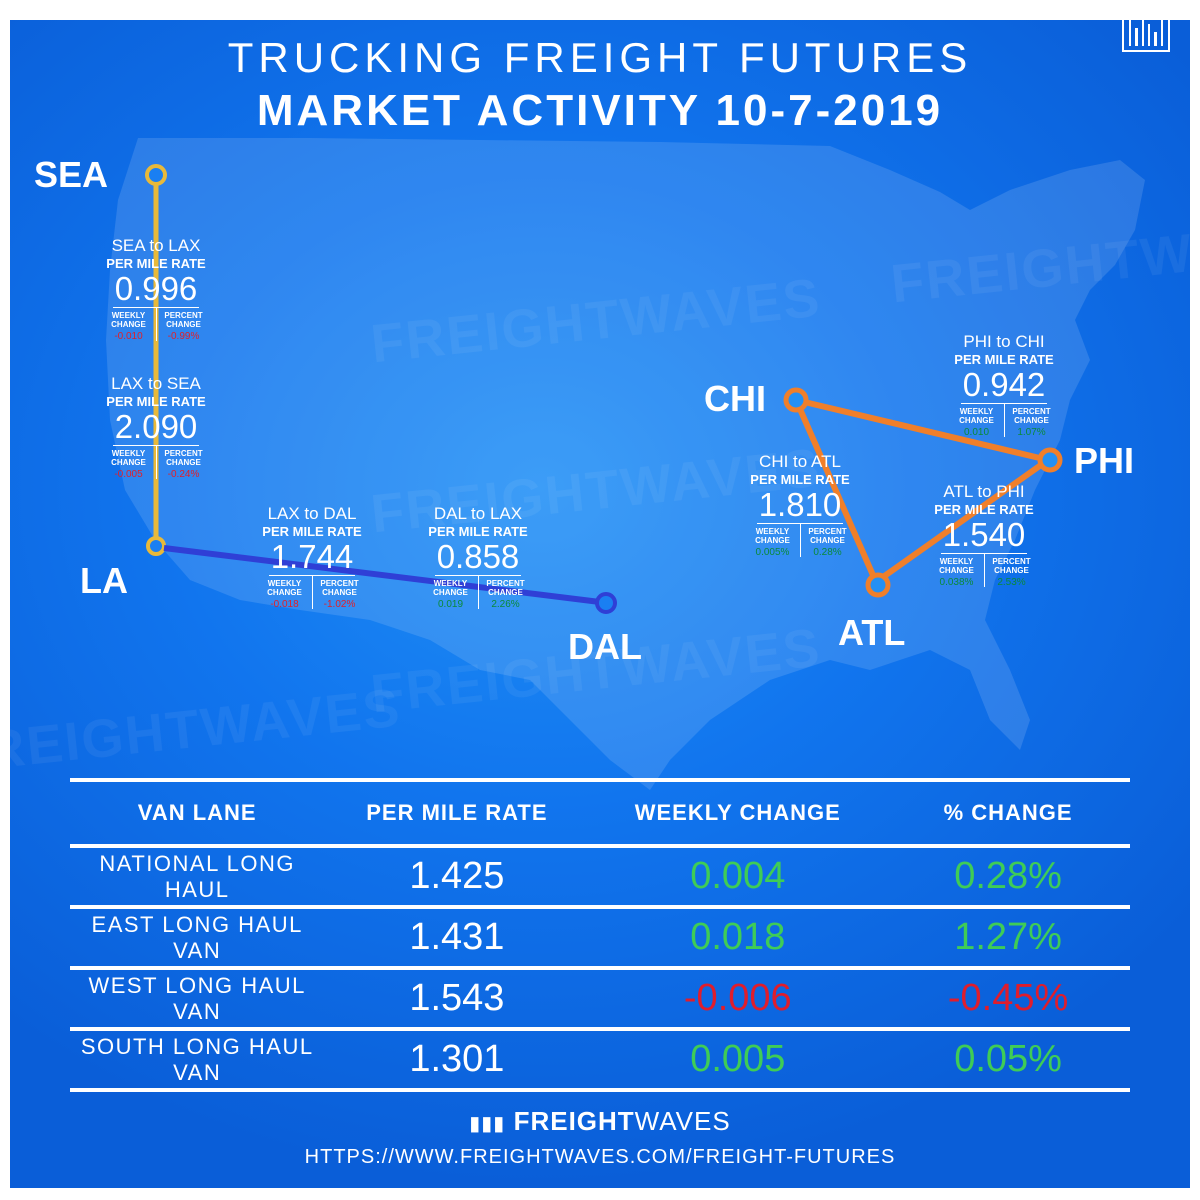 Image resolution: width=1200 pixels, height=1200 pixels. What do you see at coordinates (735, 398) in the screenshot?
I see `city-label-chi: CHI` at bounding box center [735, 398].